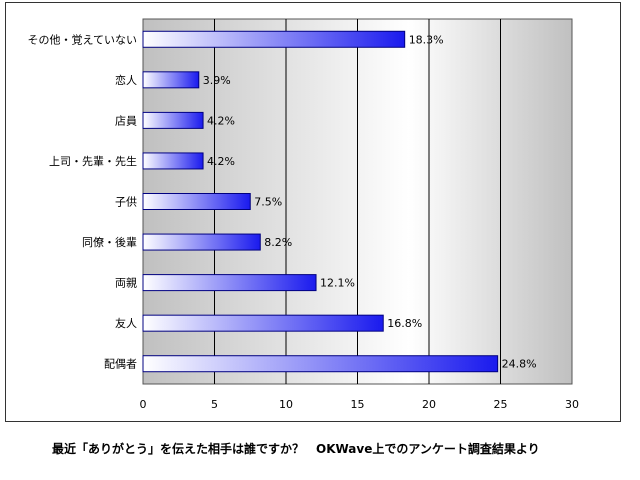 Image resolution: width=640 pixels, height=480 pixels. Describe the element at coordinates (126, 283) in the screenshot. I see `category-label: 両親` at that location.